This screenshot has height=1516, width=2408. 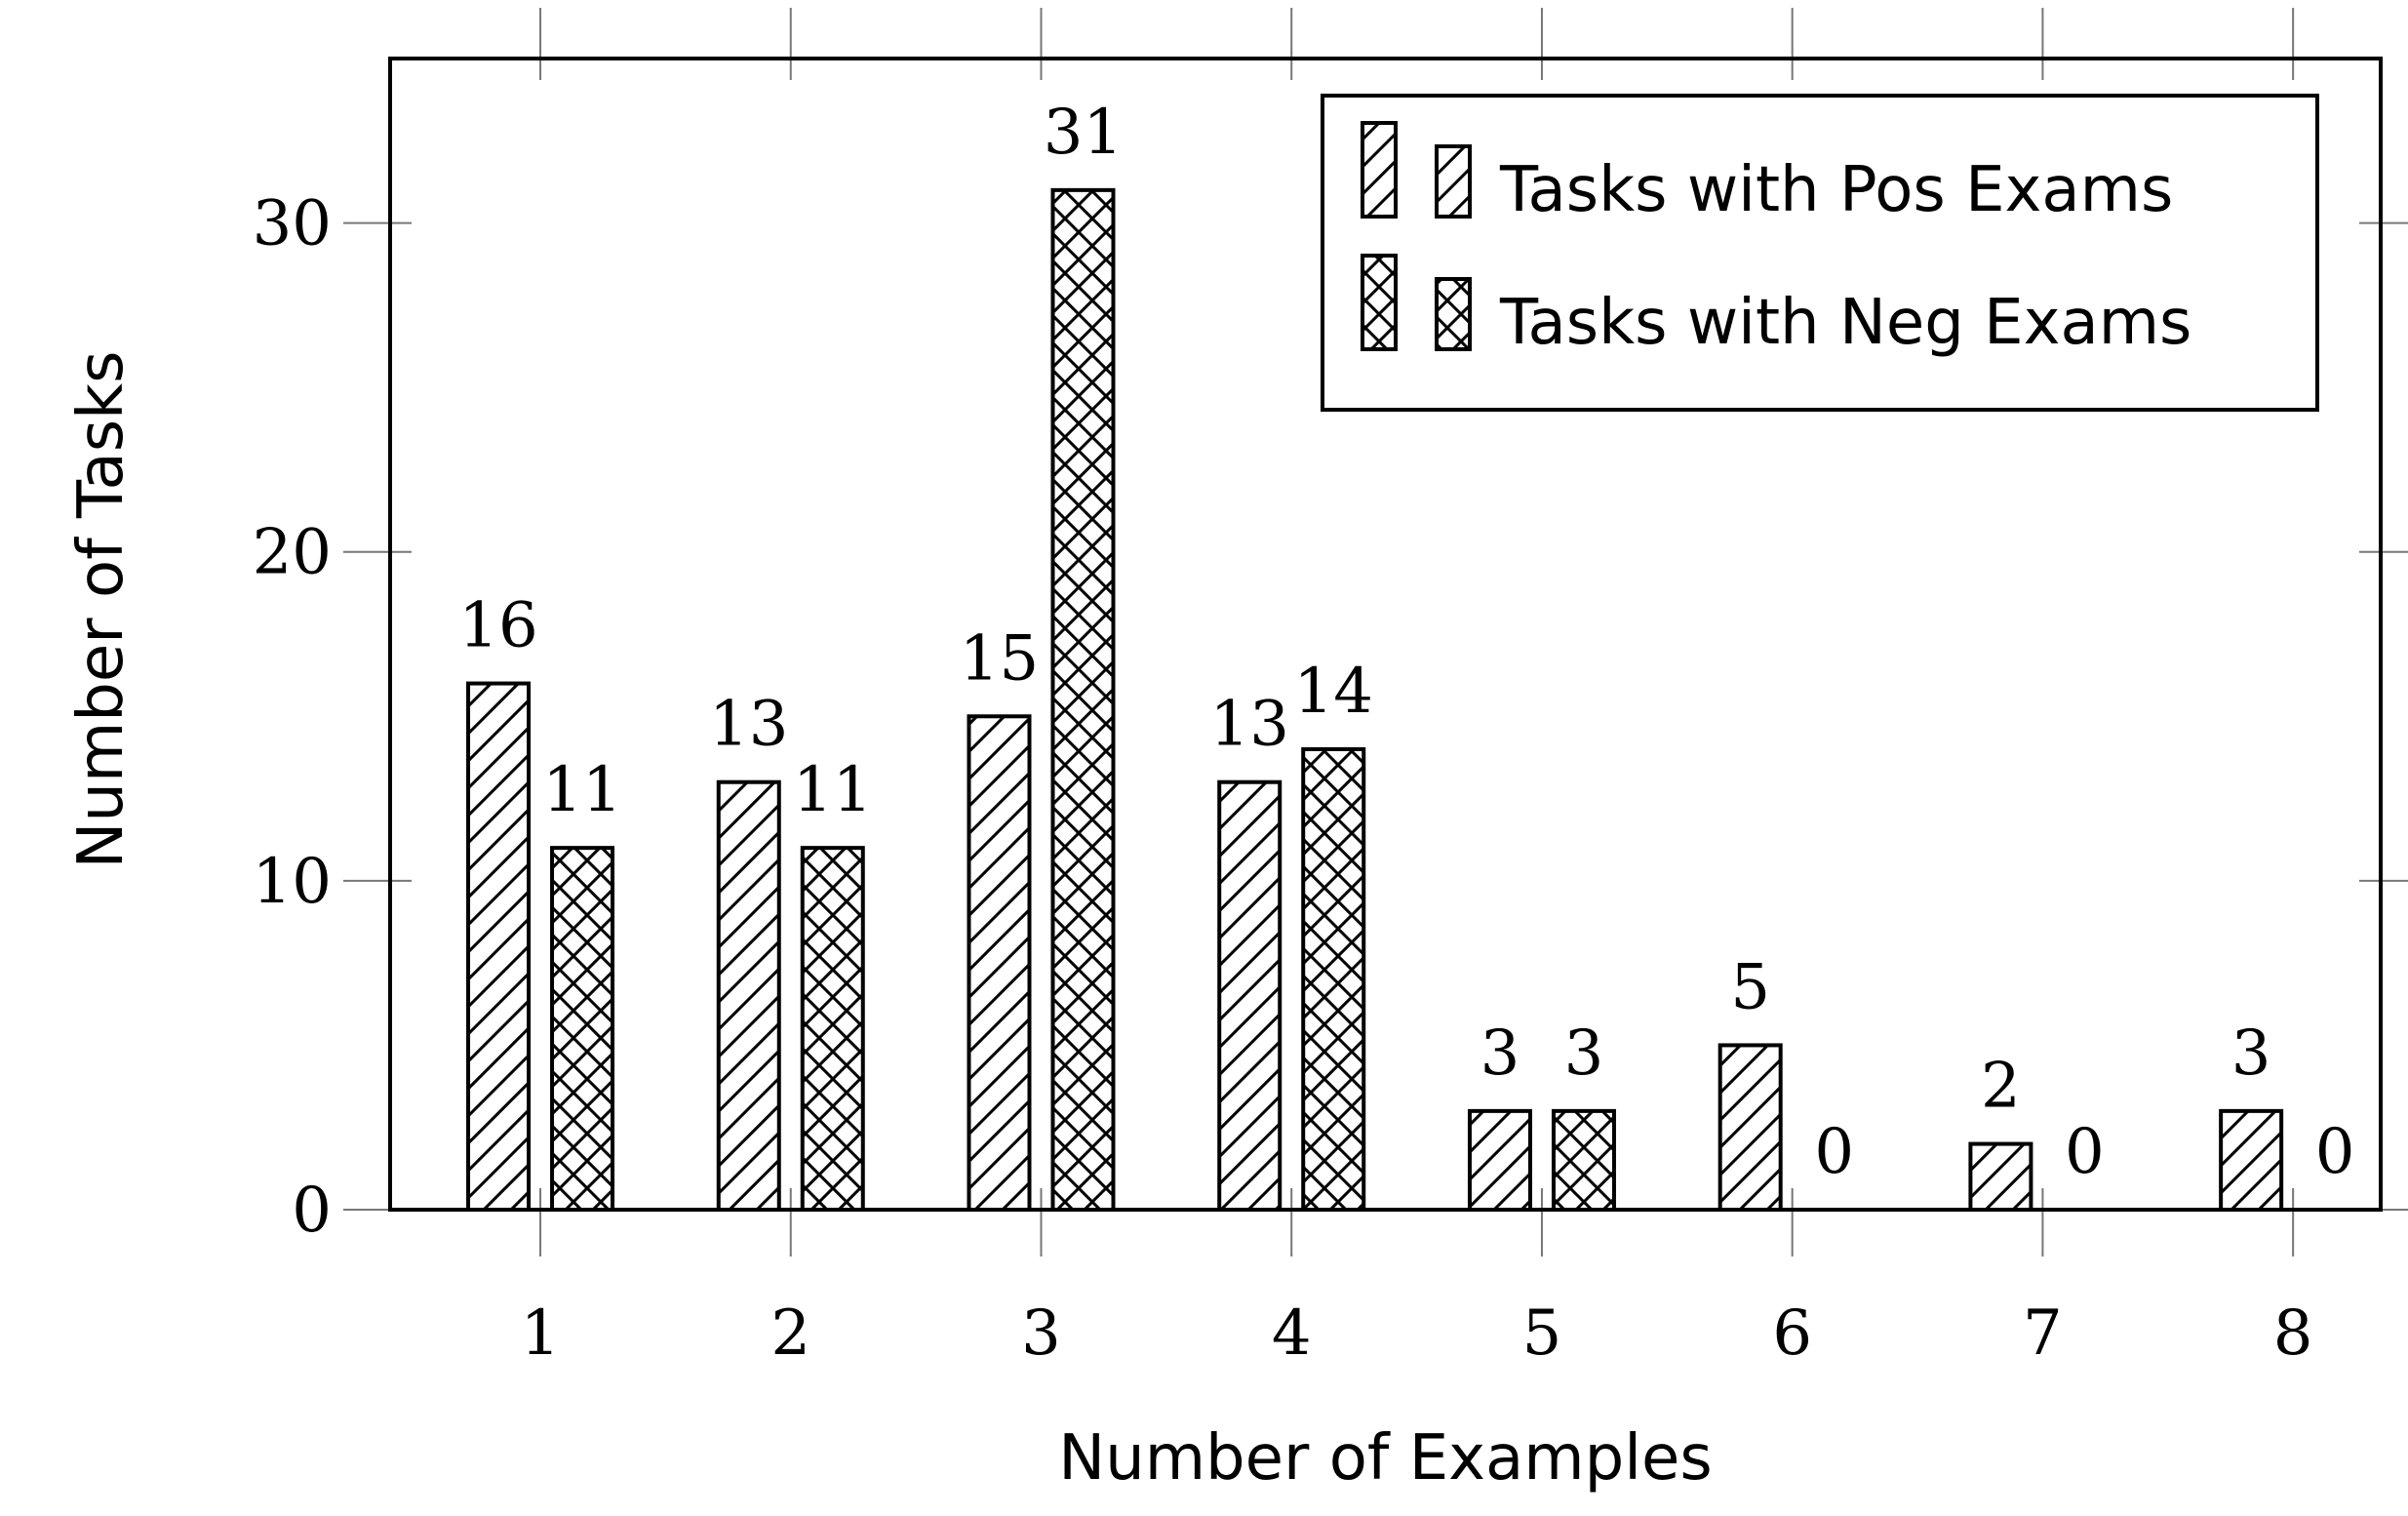 What do you see at coordinates (1083, 133) in the screenshot?
I see `bar-value-label: 31` at bounding box center [1083, 133].